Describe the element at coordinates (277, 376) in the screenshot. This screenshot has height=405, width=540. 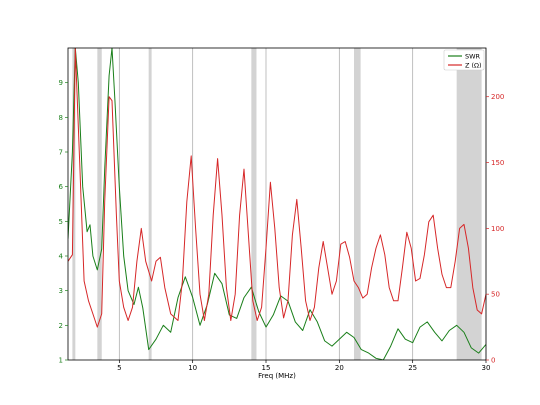
I see `x-axis-title: Freq (MHz)` at that location.